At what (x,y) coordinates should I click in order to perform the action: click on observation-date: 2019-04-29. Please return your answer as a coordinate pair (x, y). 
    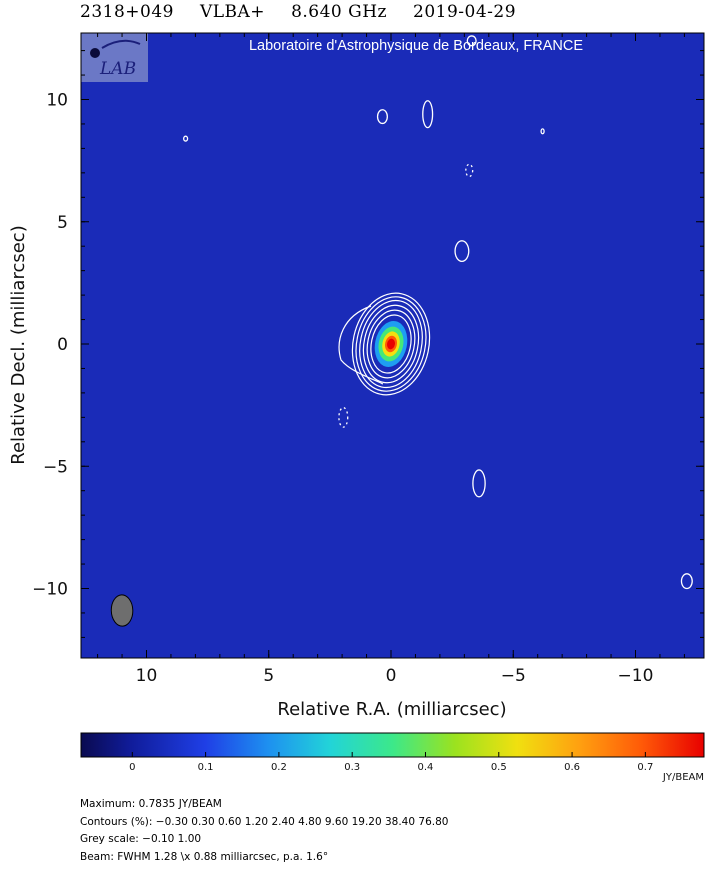
    Looking at the image, I should click on (465, 12).